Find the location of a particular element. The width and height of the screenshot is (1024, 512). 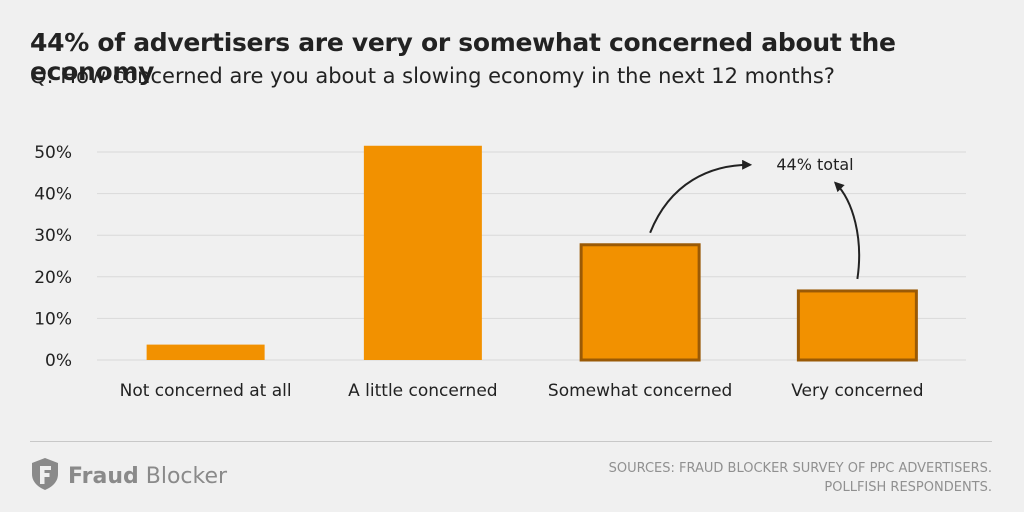

annotation-group: 44% total is located at coordinates (755, 217).